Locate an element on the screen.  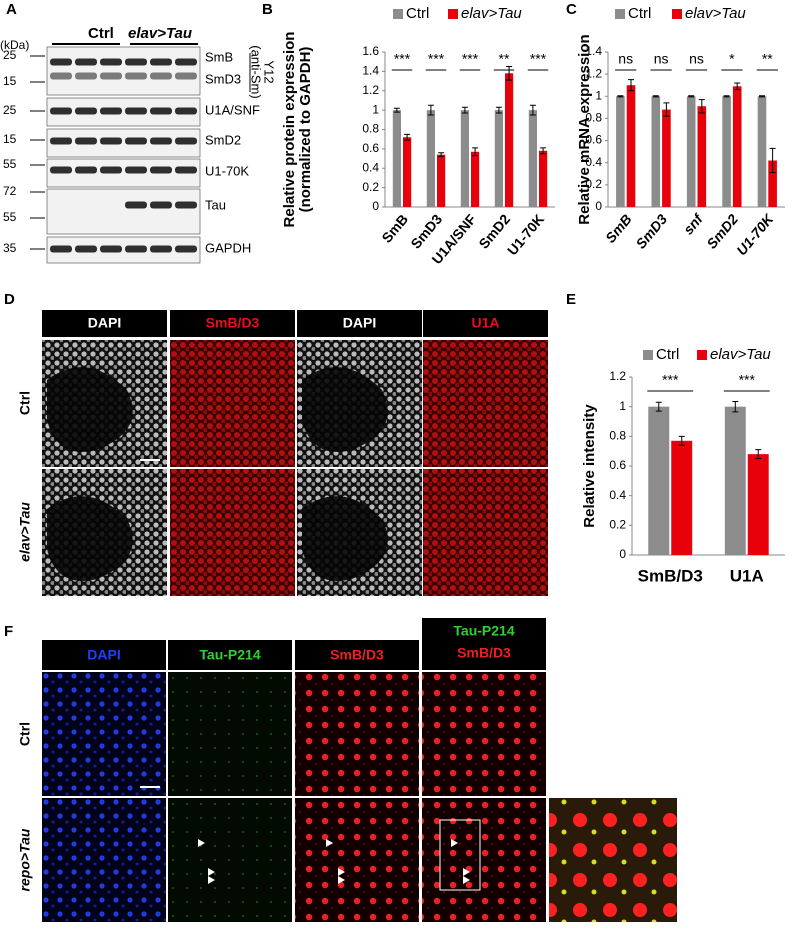
band-label: GAPDH is located at coordinates (228, 247).